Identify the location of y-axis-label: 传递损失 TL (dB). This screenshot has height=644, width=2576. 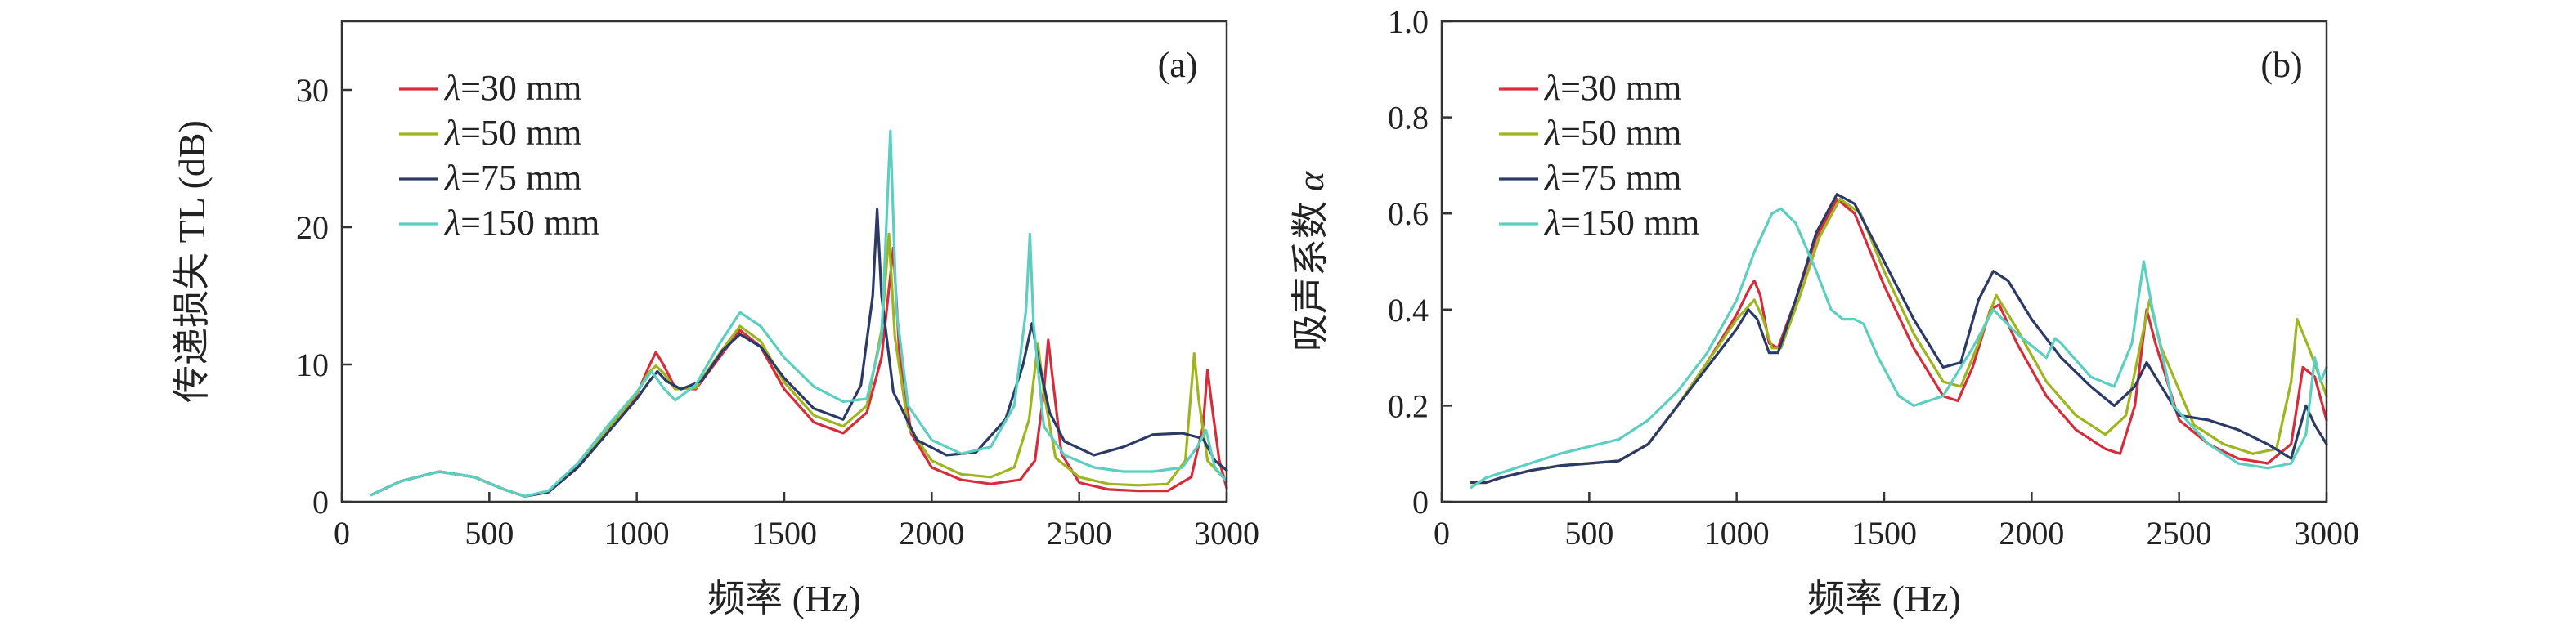
(192, 261).